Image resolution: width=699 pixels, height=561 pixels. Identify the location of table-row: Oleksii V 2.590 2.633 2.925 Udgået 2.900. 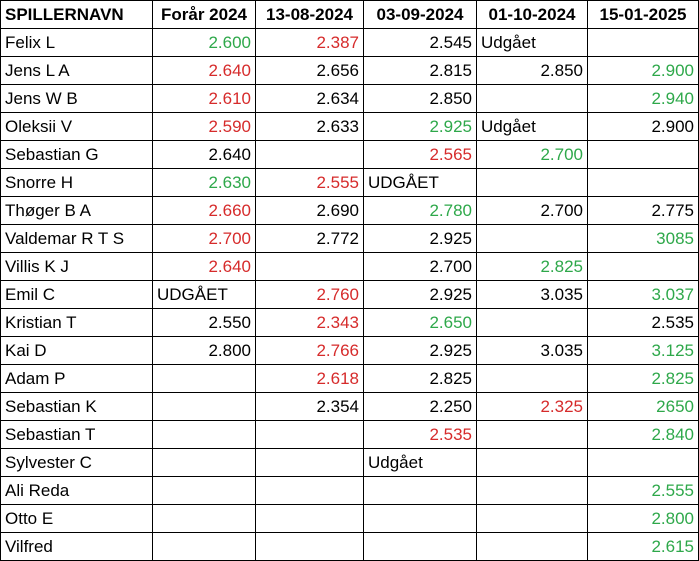
(349, 126).